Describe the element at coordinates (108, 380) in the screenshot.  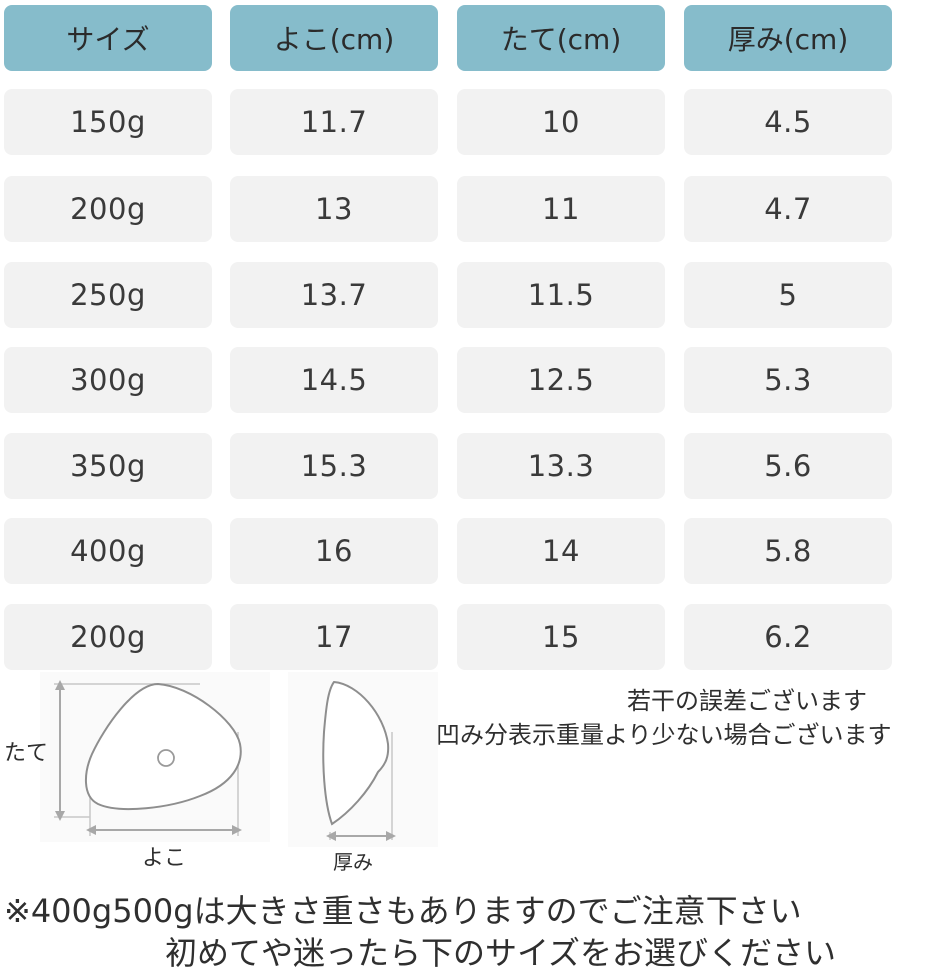
I see `size-cell: 300g` at that location.